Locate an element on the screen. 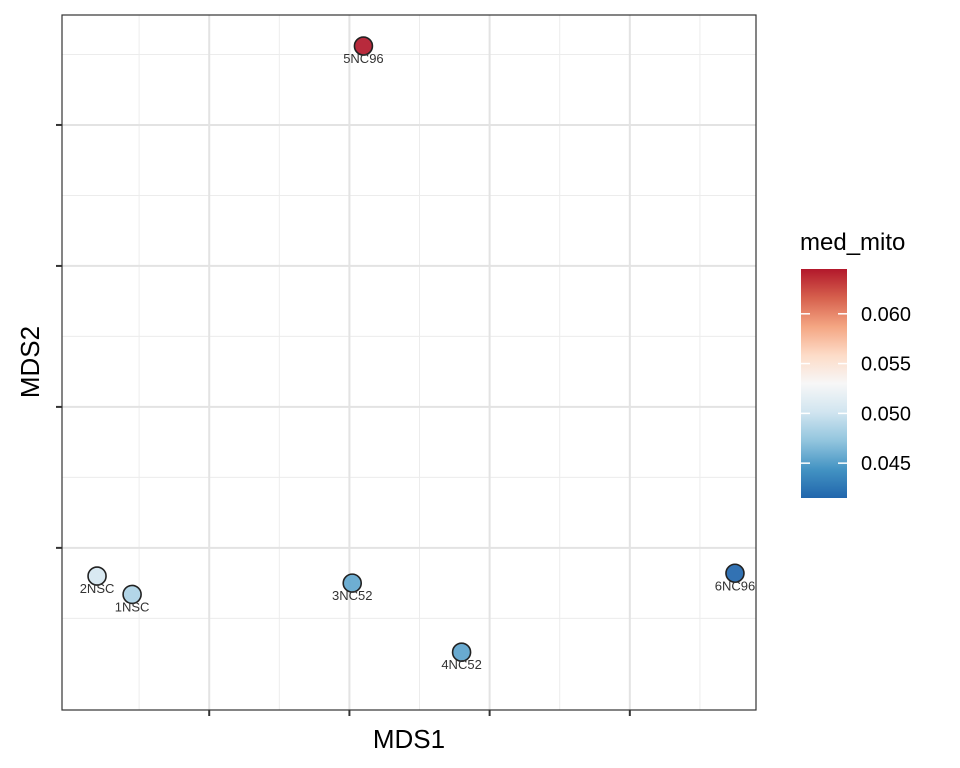  color-legend: med_mito 0.045 0.050 0.055 0.060 is located at coordinates (855, 363).